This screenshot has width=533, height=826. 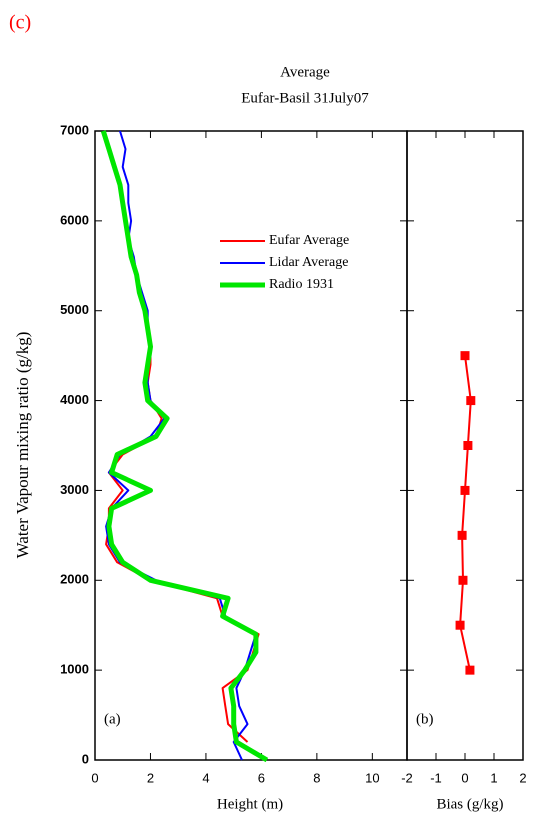 I want to click on profile-line, so click(x=465, y=513).